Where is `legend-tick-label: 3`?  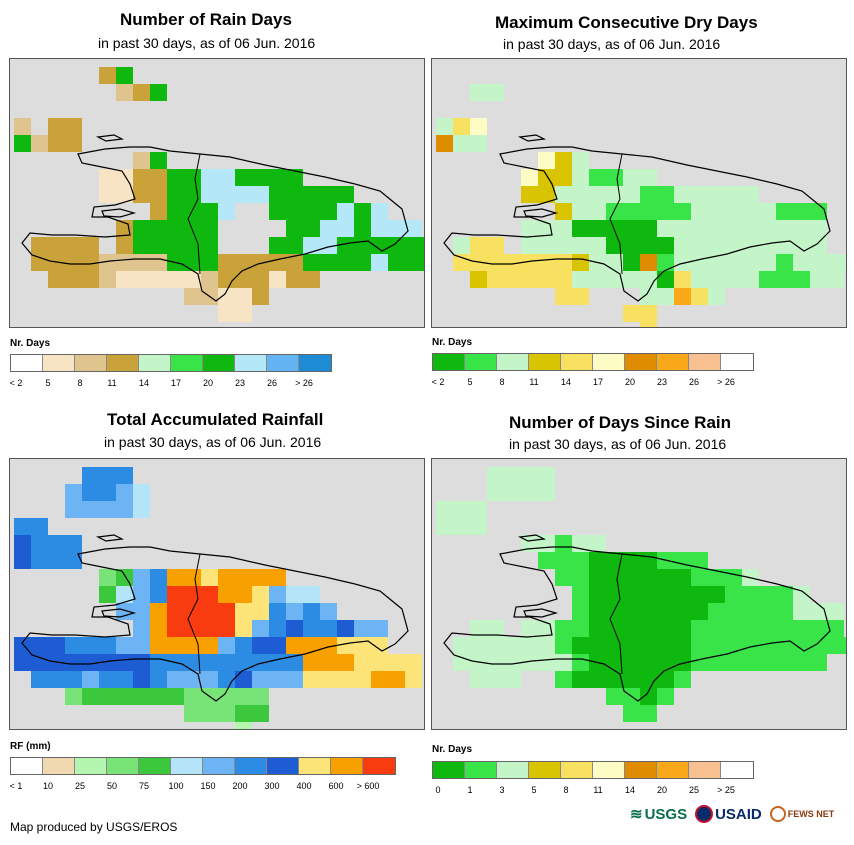
legend-tick-label: 3 is located at coordinates (502, 790).